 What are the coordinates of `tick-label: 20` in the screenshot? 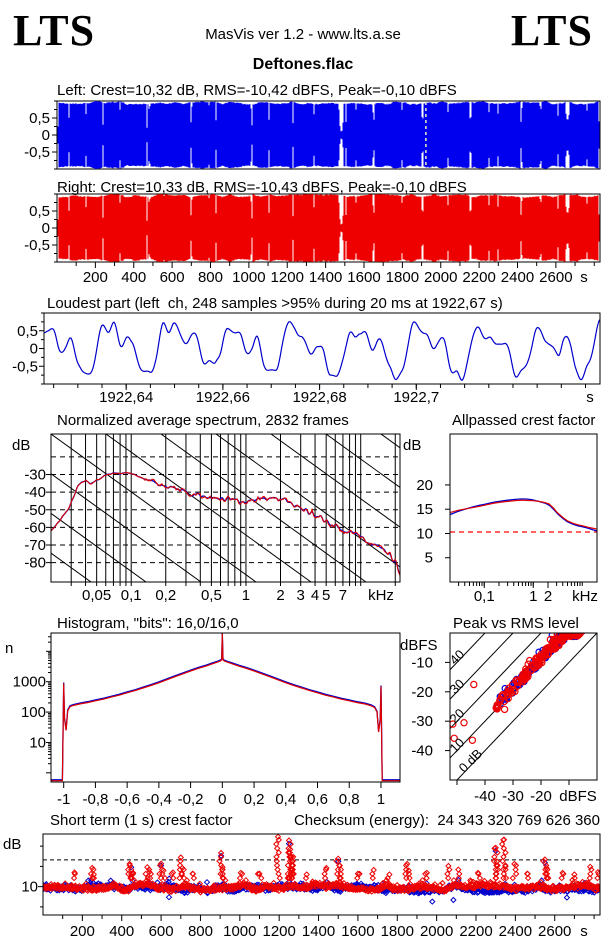 It's located at (424, 485).